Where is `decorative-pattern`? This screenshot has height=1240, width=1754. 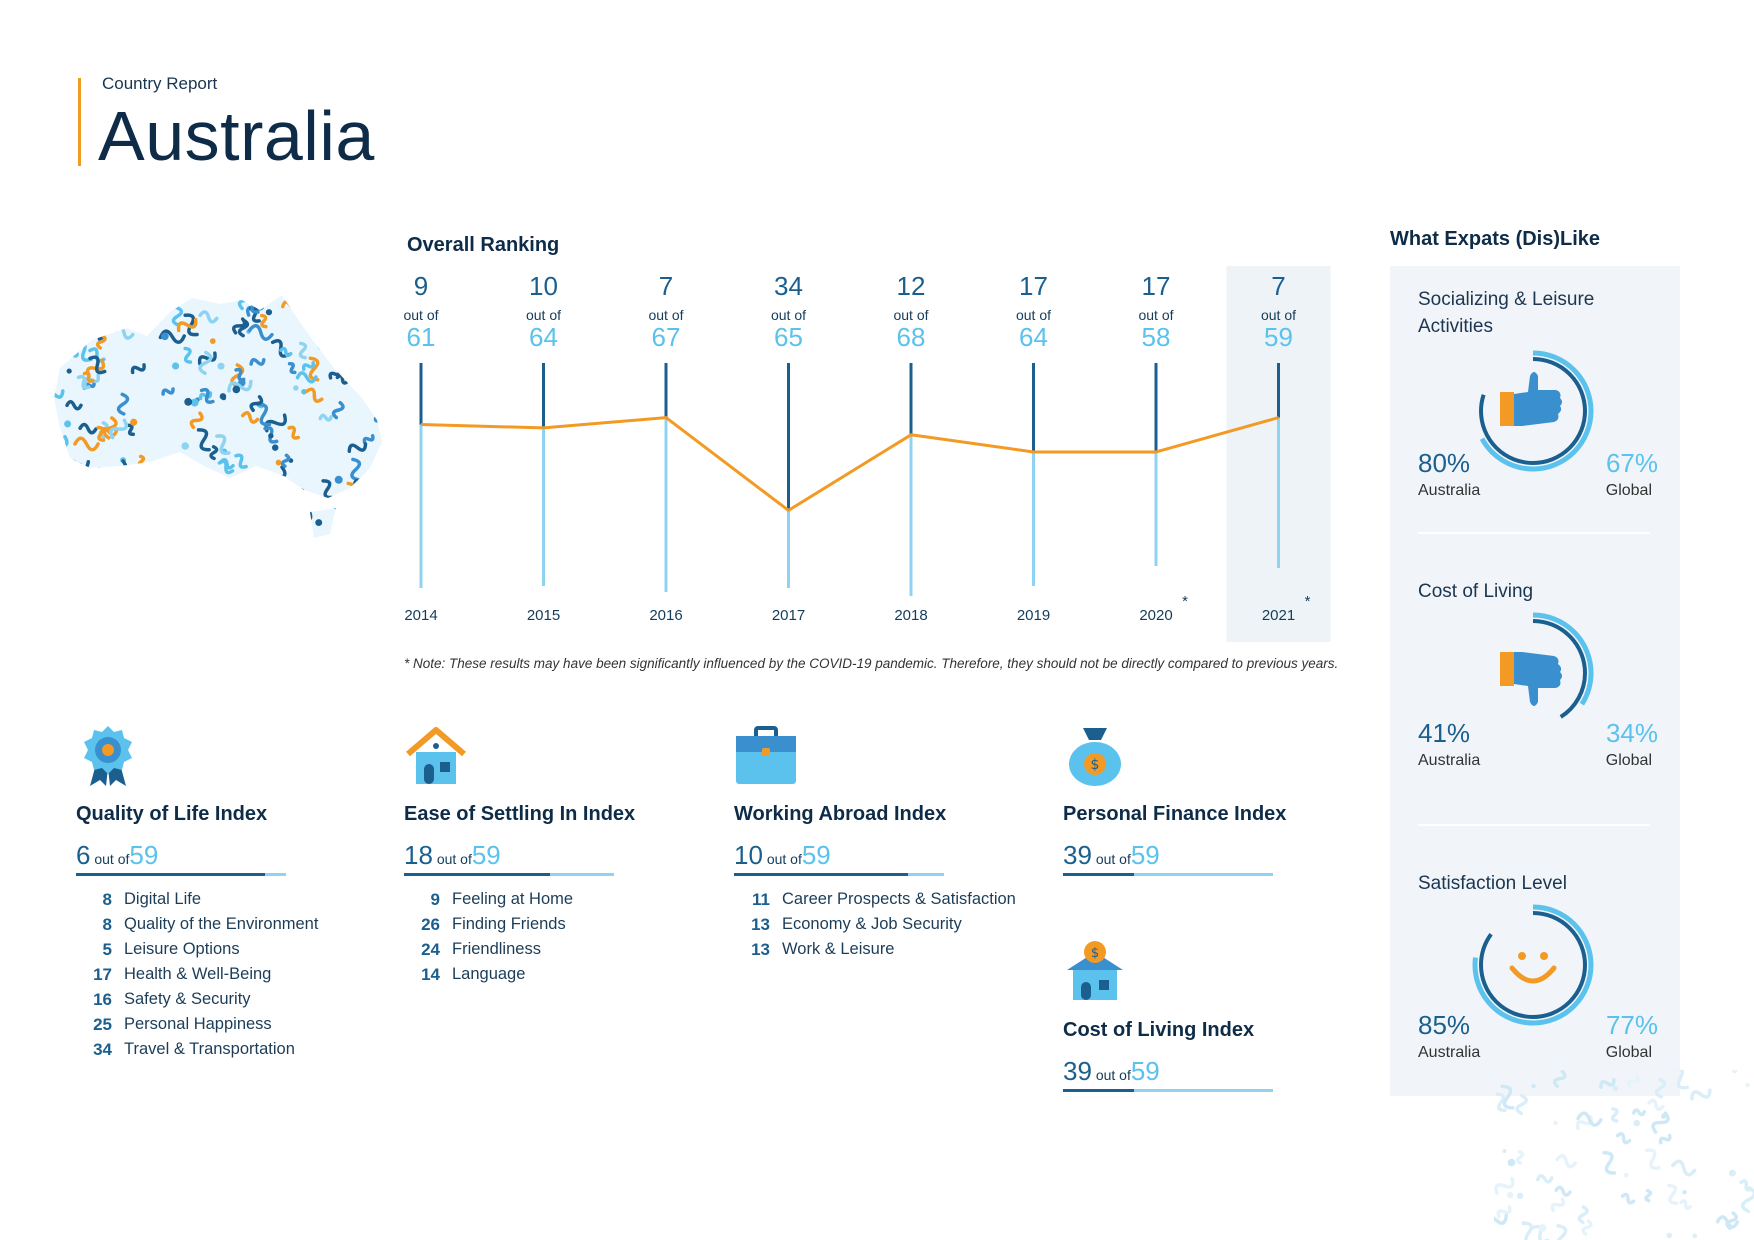
decorative-pattern is located at coordinates (1624, 1155).